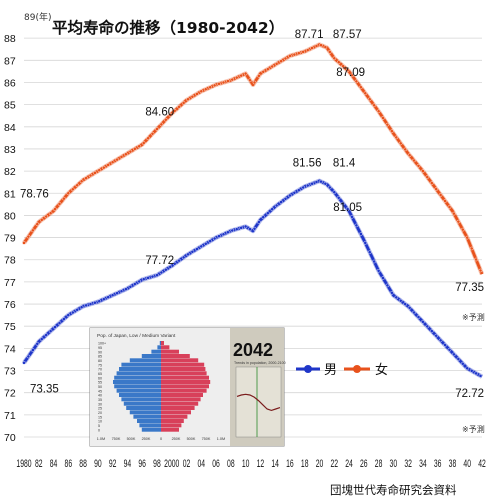  What do you see at coordinates (10, 128) in the screenshot?
I see `y-tick-label: 84` at bounding box center [10, 128].